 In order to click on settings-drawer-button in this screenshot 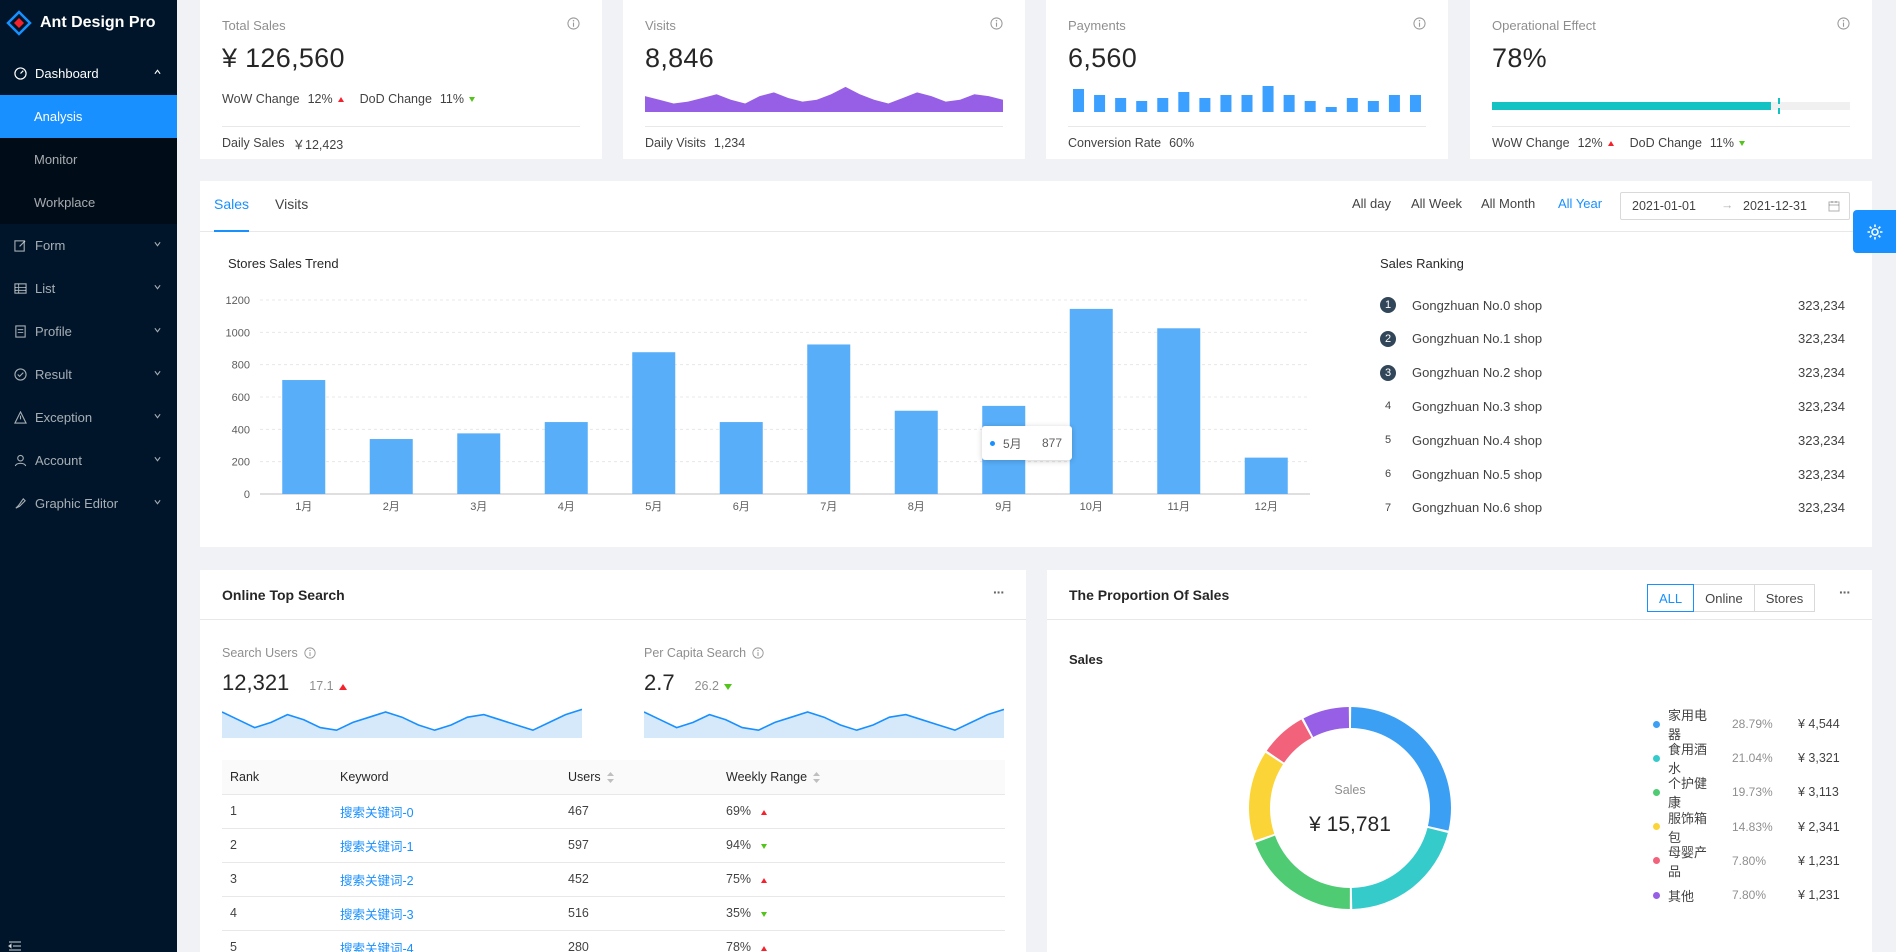, I will do `click(1874, 231)`.